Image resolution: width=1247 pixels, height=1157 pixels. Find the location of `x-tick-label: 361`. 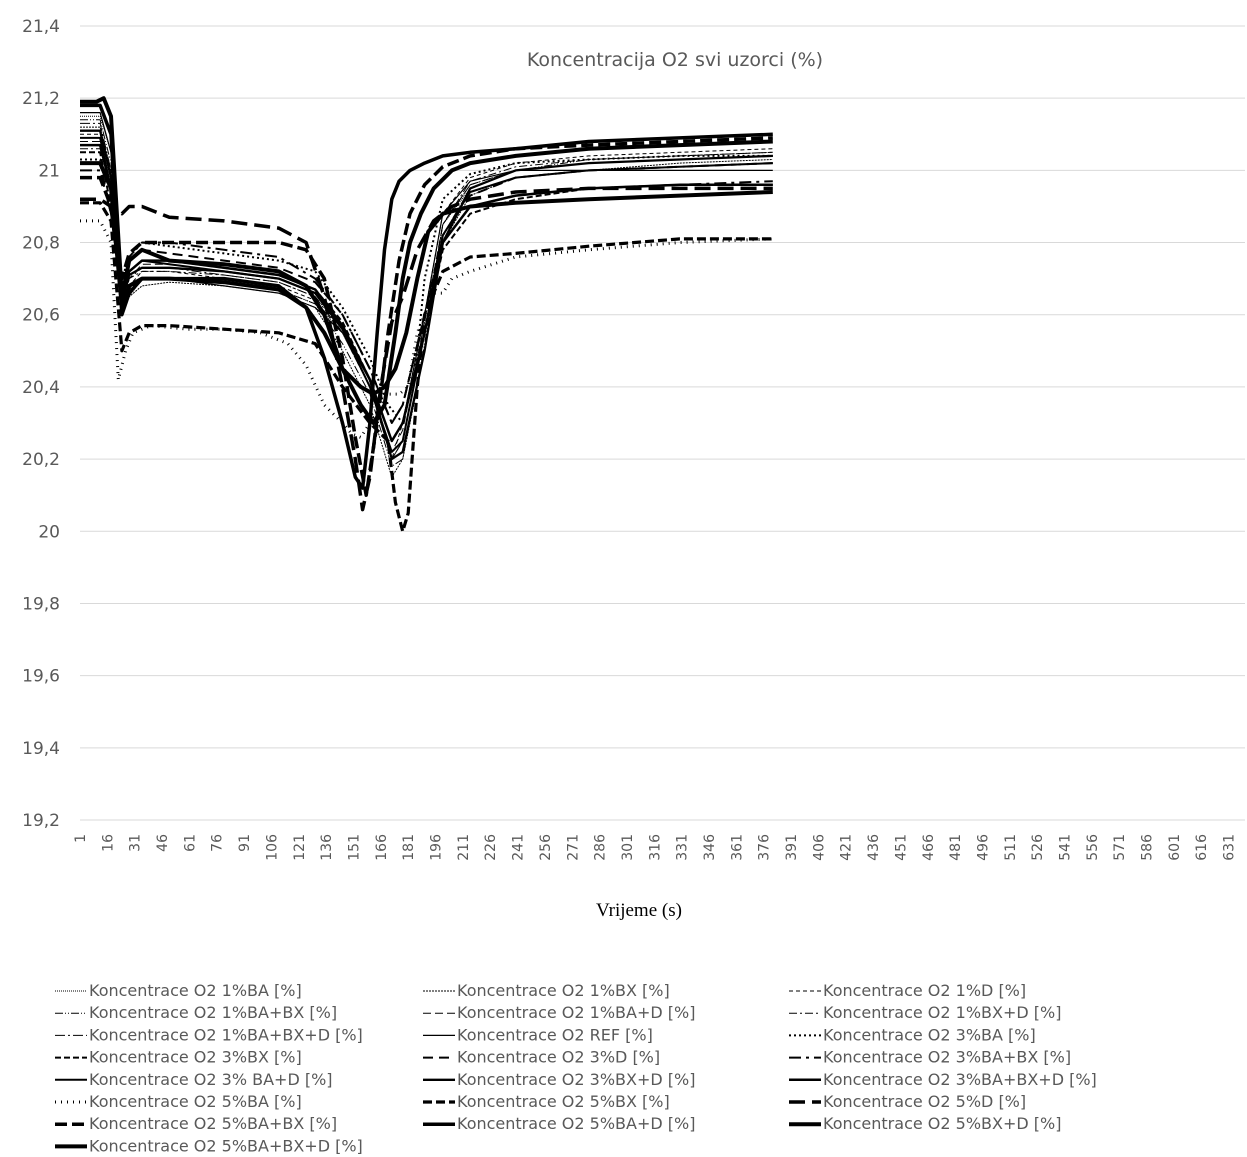

x-tick-label: 361 is located at coordinates (737, 847).